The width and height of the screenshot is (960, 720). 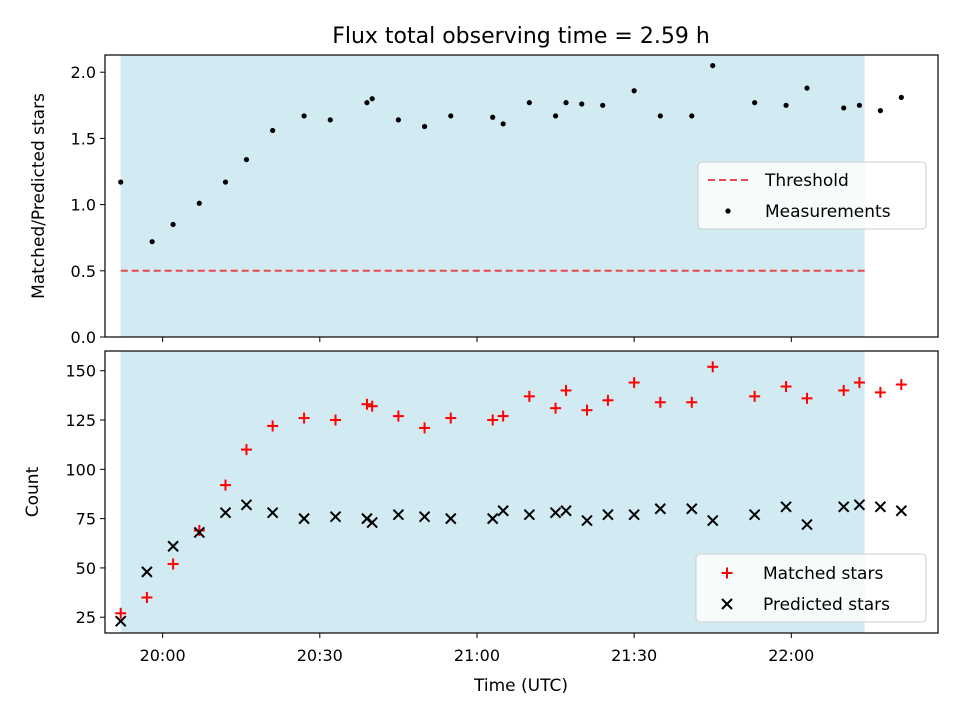 I want to click on x-axis-label: Time (UTC), so click(x=520, y=686).